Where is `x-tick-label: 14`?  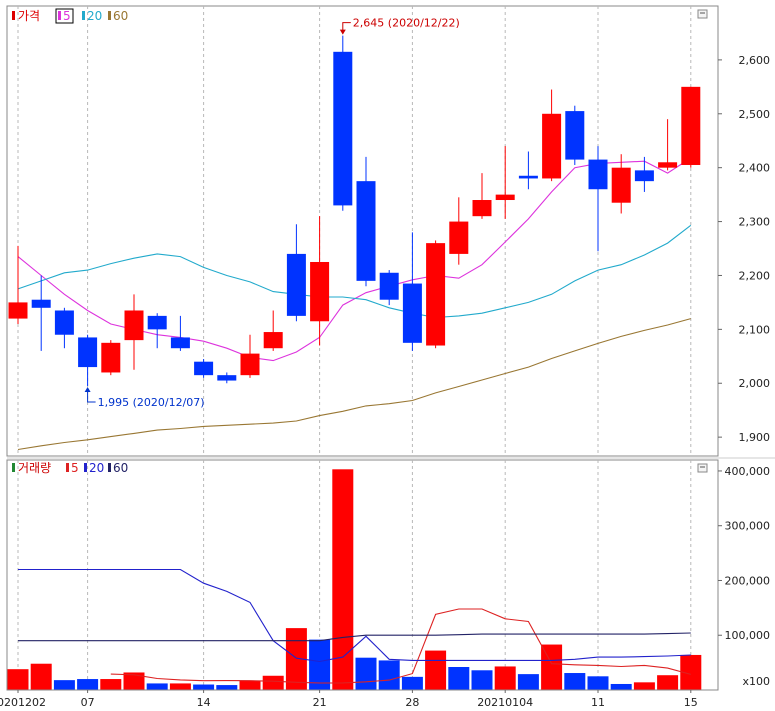
x-tick-label: 14 is located at coordinates (204, 702).